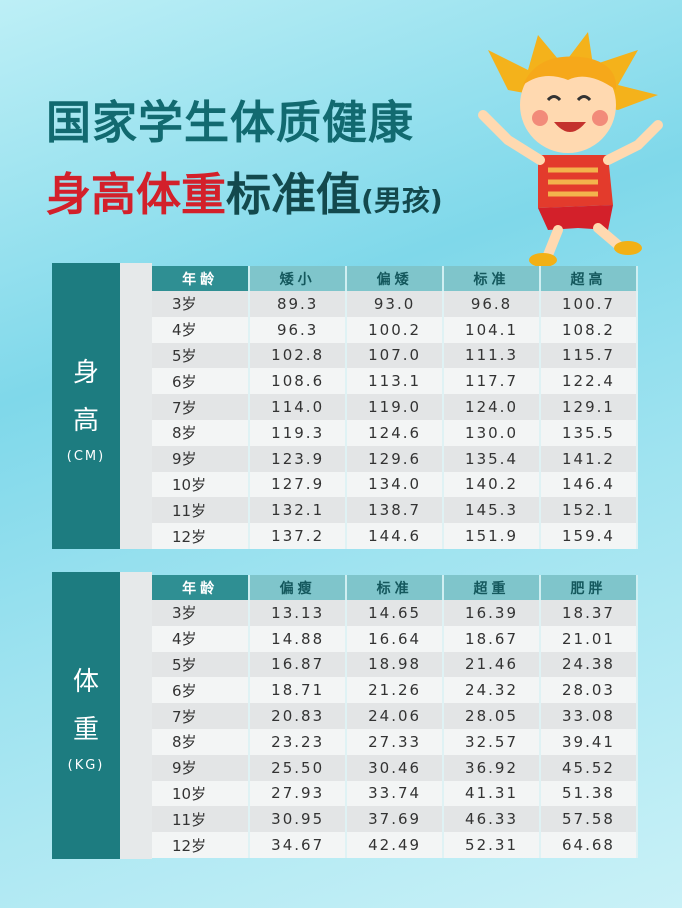  I want to click on table-row: 9岁 123.9 129.6 135.4 141.2, so click(395, 458).